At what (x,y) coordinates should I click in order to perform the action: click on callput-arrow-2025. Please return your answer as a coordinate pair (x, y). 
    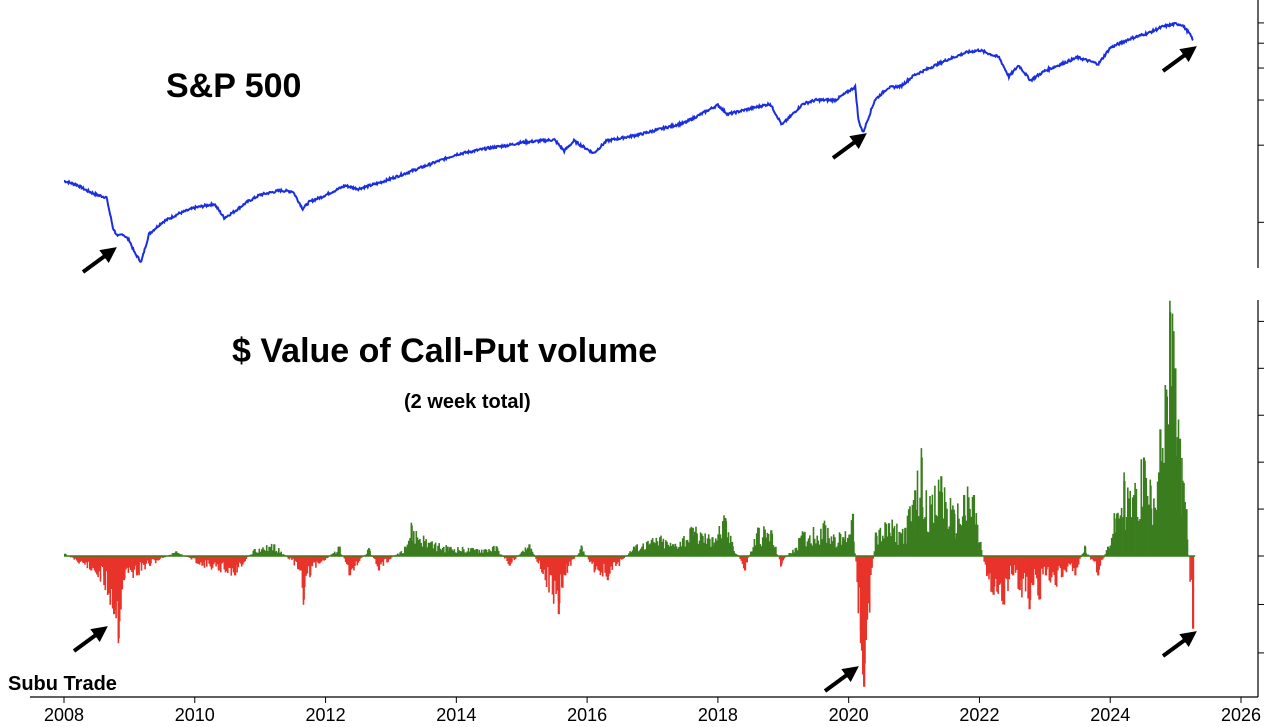
    Looking at the image, I should click on (1179, 644).